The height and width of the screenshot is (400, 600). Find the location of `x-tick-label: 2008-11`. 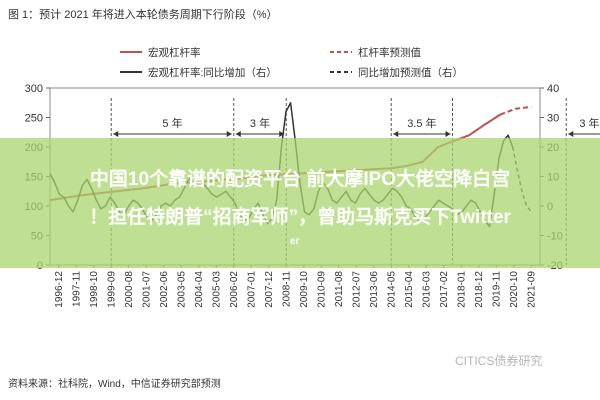

x-tick-label: 2008-11 is located at coordinates (286, 289).